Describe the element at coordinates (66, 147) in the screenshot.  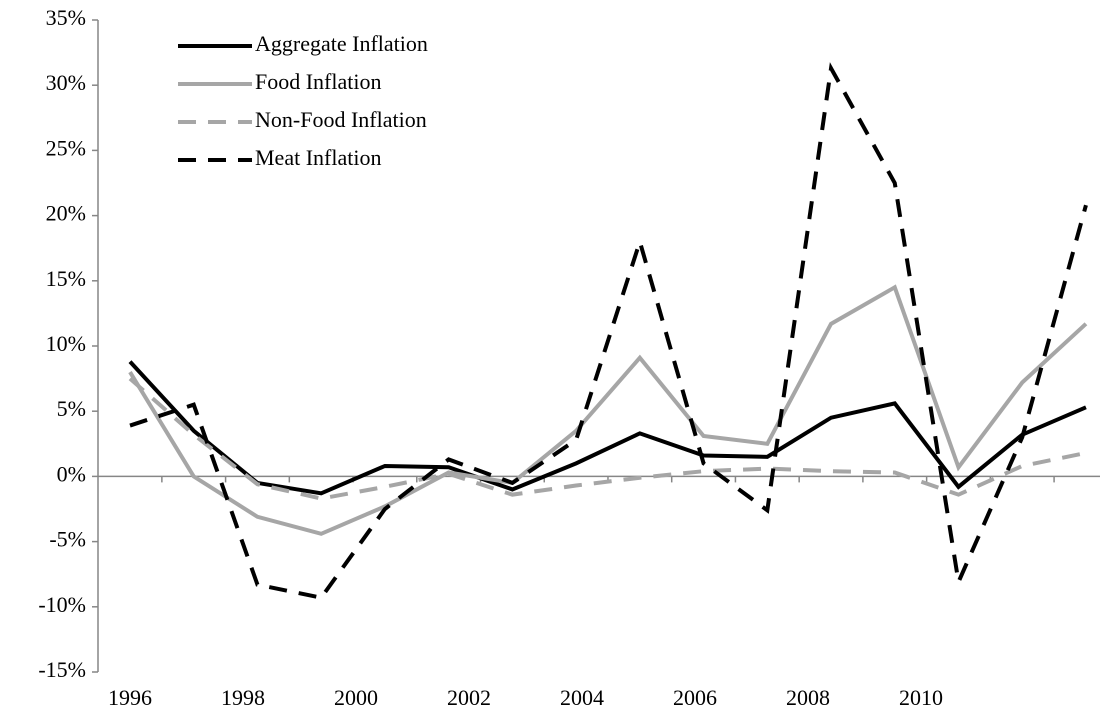
I see `y-tick-label: 25%` at that location.